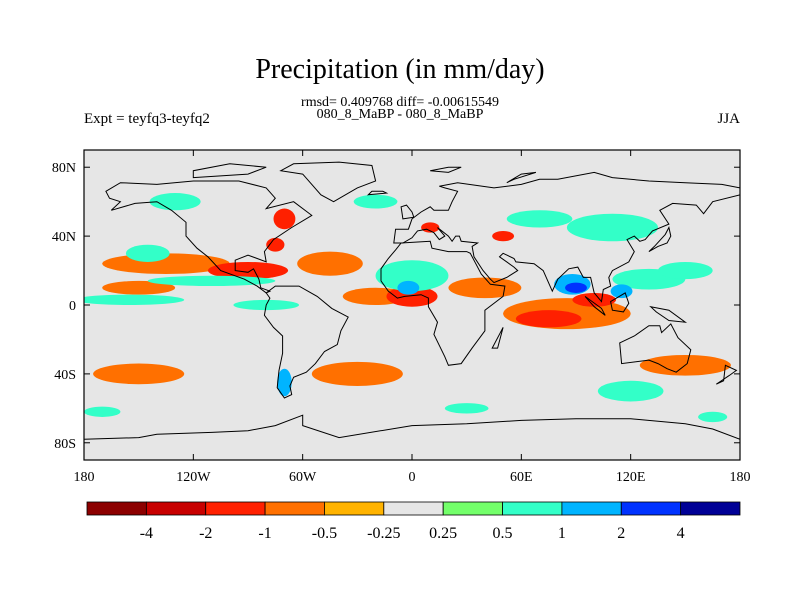 This screenshot has width=800, height=600. What do you see at coordinates (65, 375) in the screenshot?
I see `y-tick-label: 40S` at bounding box center [65, 375].